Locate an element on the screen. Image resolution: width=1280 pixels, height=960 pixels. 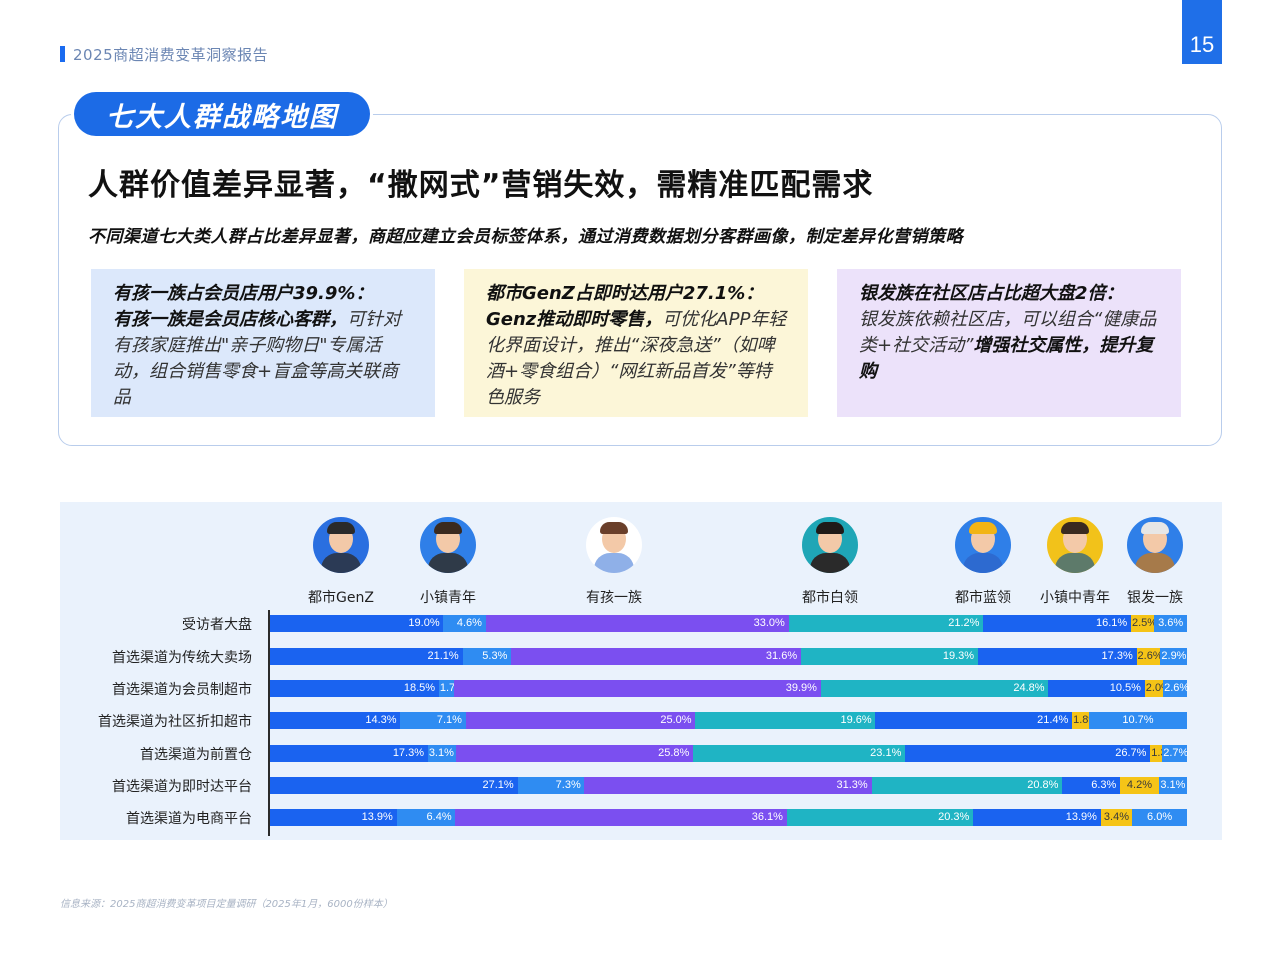
persona-1: 都市GenZ is located at coordinates (341, 562).